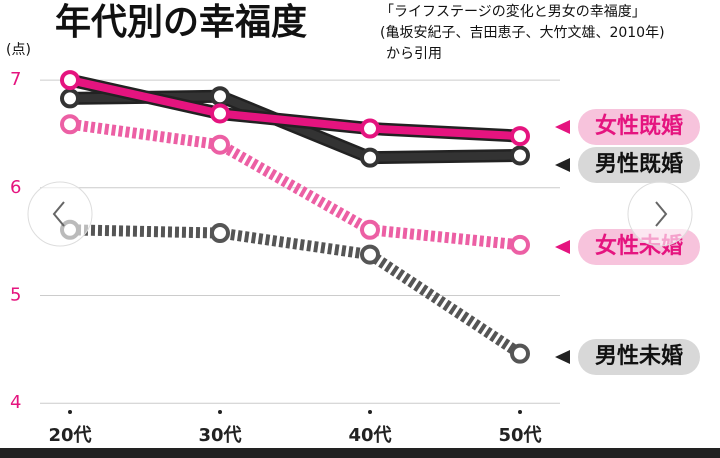 This screenshot has width=720, height=458. What do you see at coordinates (414, 54) in the screenshot?
I see `source-note: から引用` at bounding box center [414, 54].